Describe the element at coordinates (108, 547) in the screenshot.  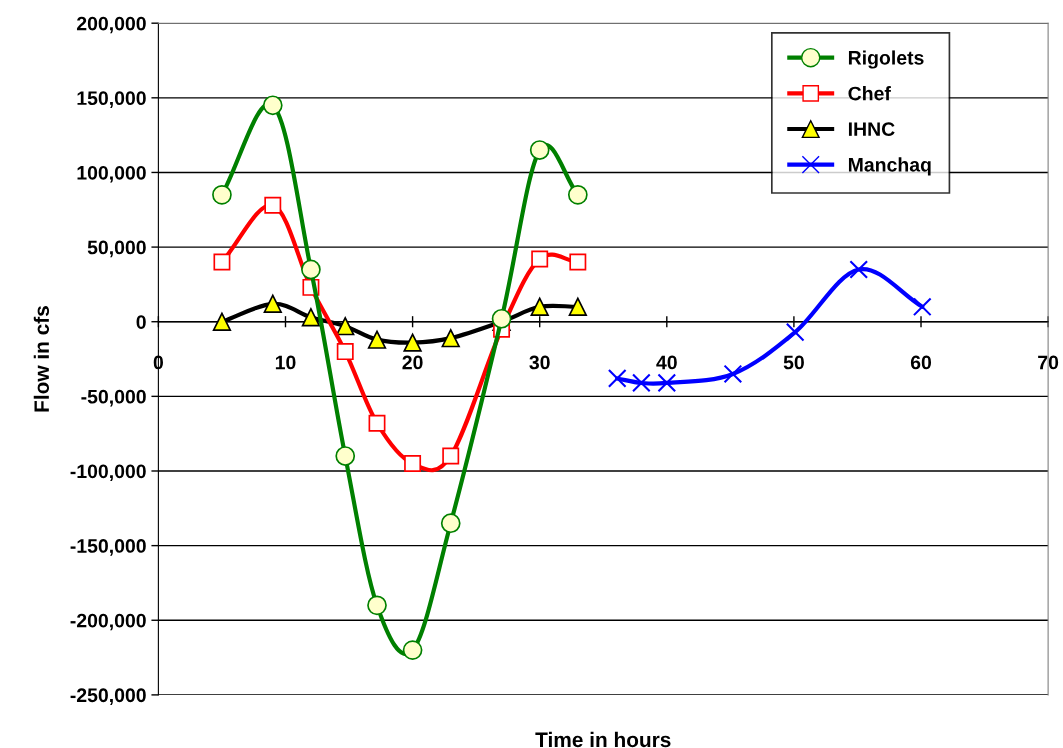
I see `y-tick-label: -150,000` at that location.